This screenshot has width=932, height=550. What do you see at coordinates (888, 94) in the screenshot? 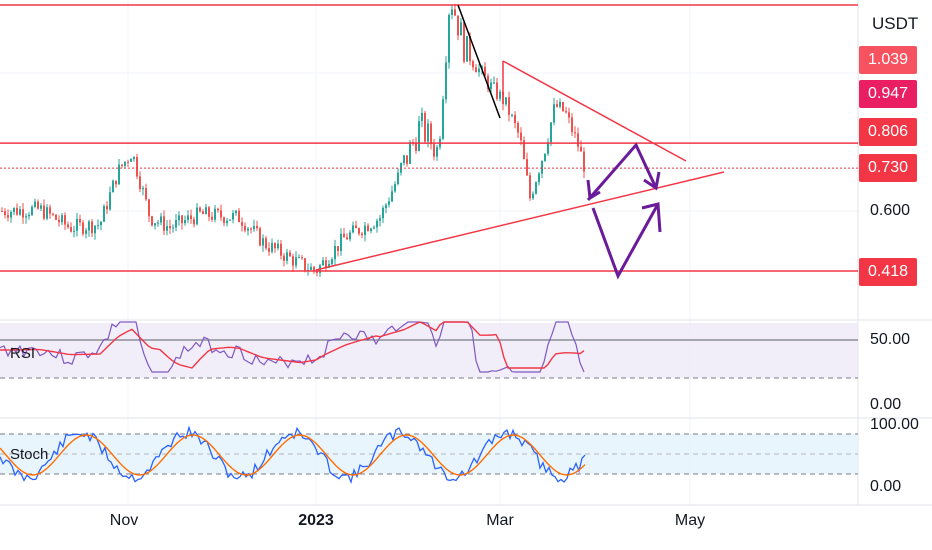
I see `price-tag-0947: 0.947` at bounding box center [888, 94].